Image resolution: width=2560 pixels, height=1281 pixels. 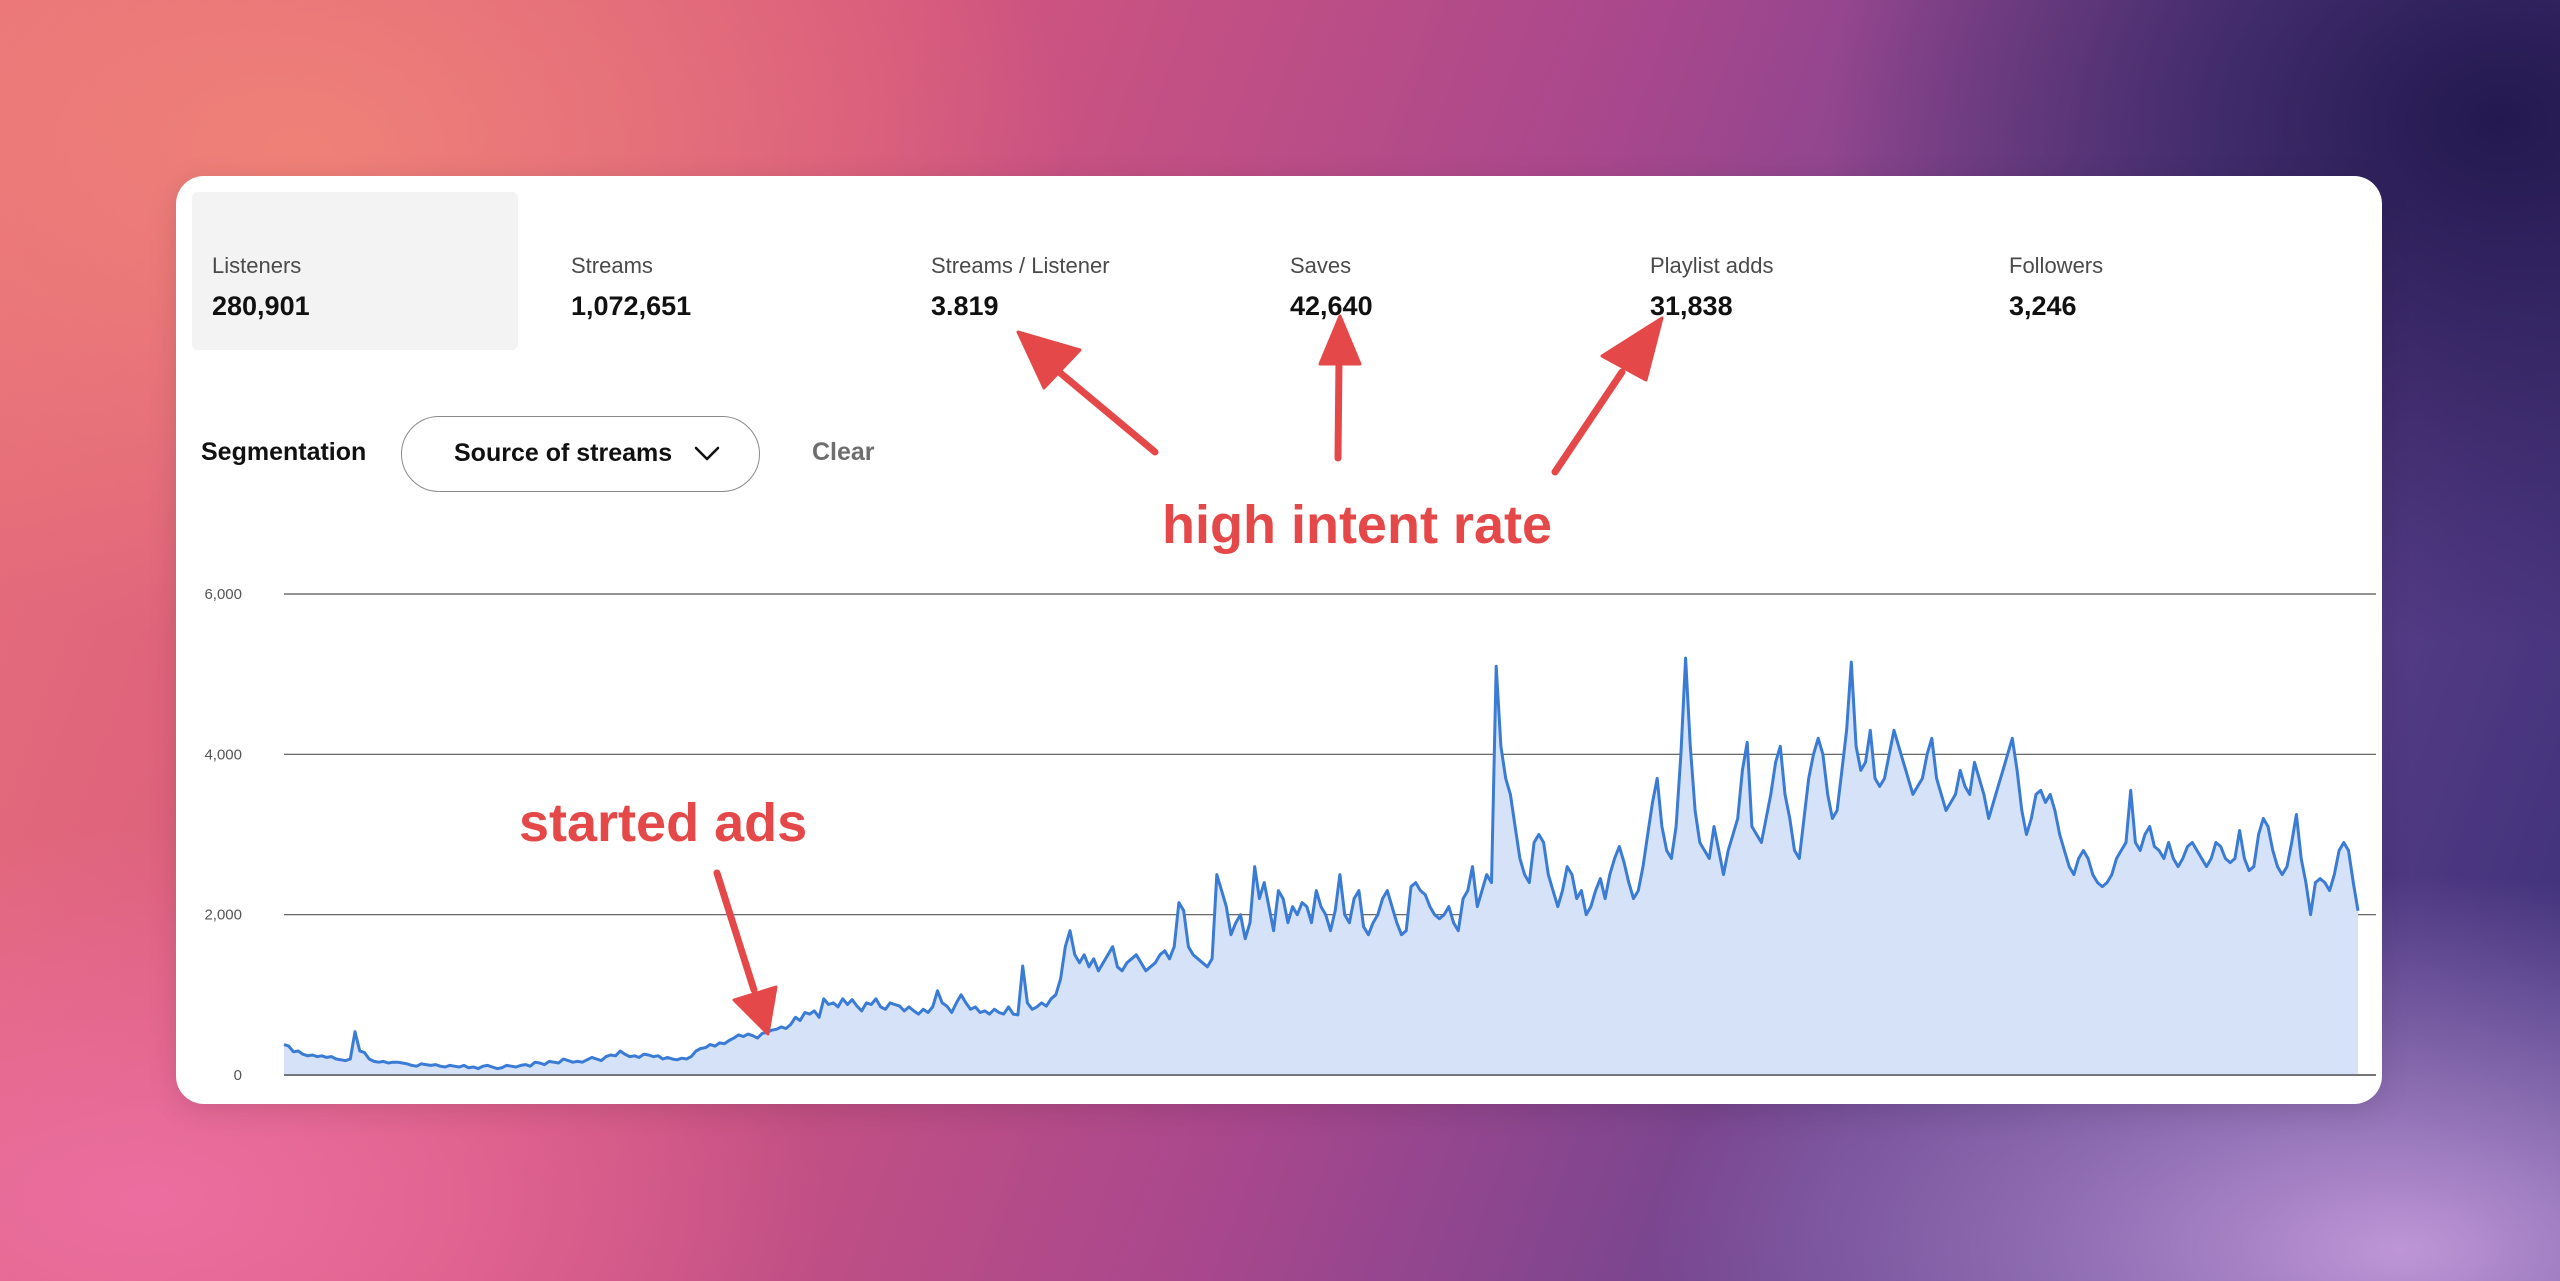 I want to click on metric-label: Saves, so click(x=1321, y=265).